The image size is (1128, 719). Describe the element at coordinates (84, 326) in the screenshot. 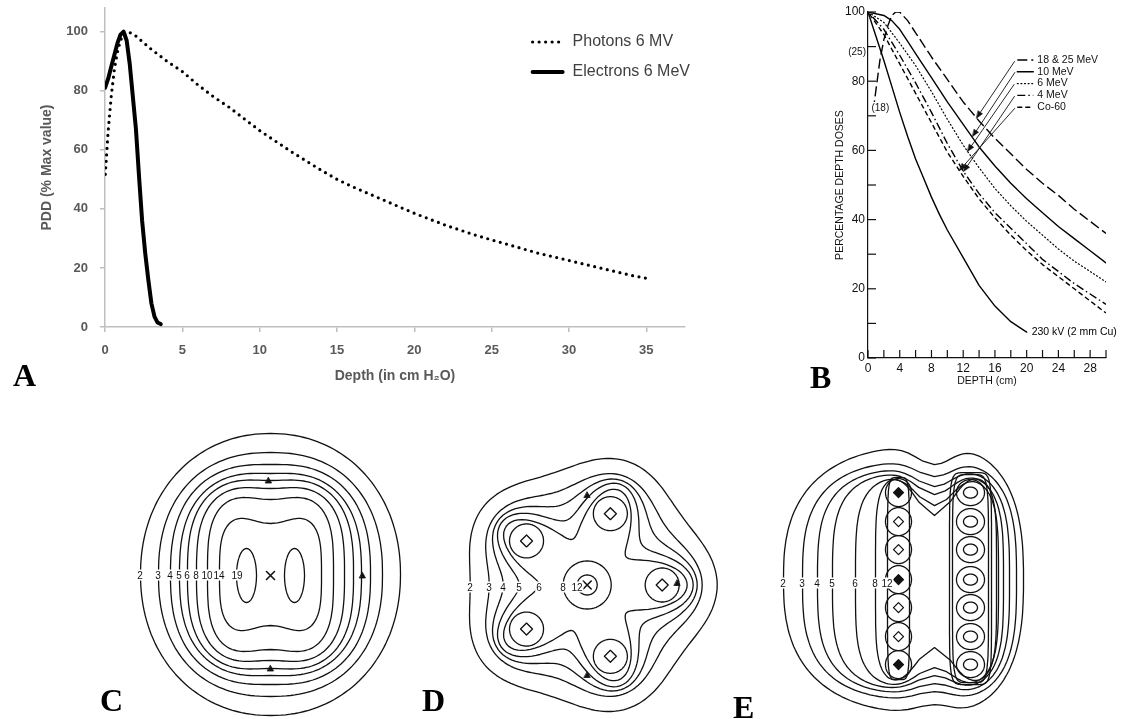

I see `y-tick-label: 0` at that location.